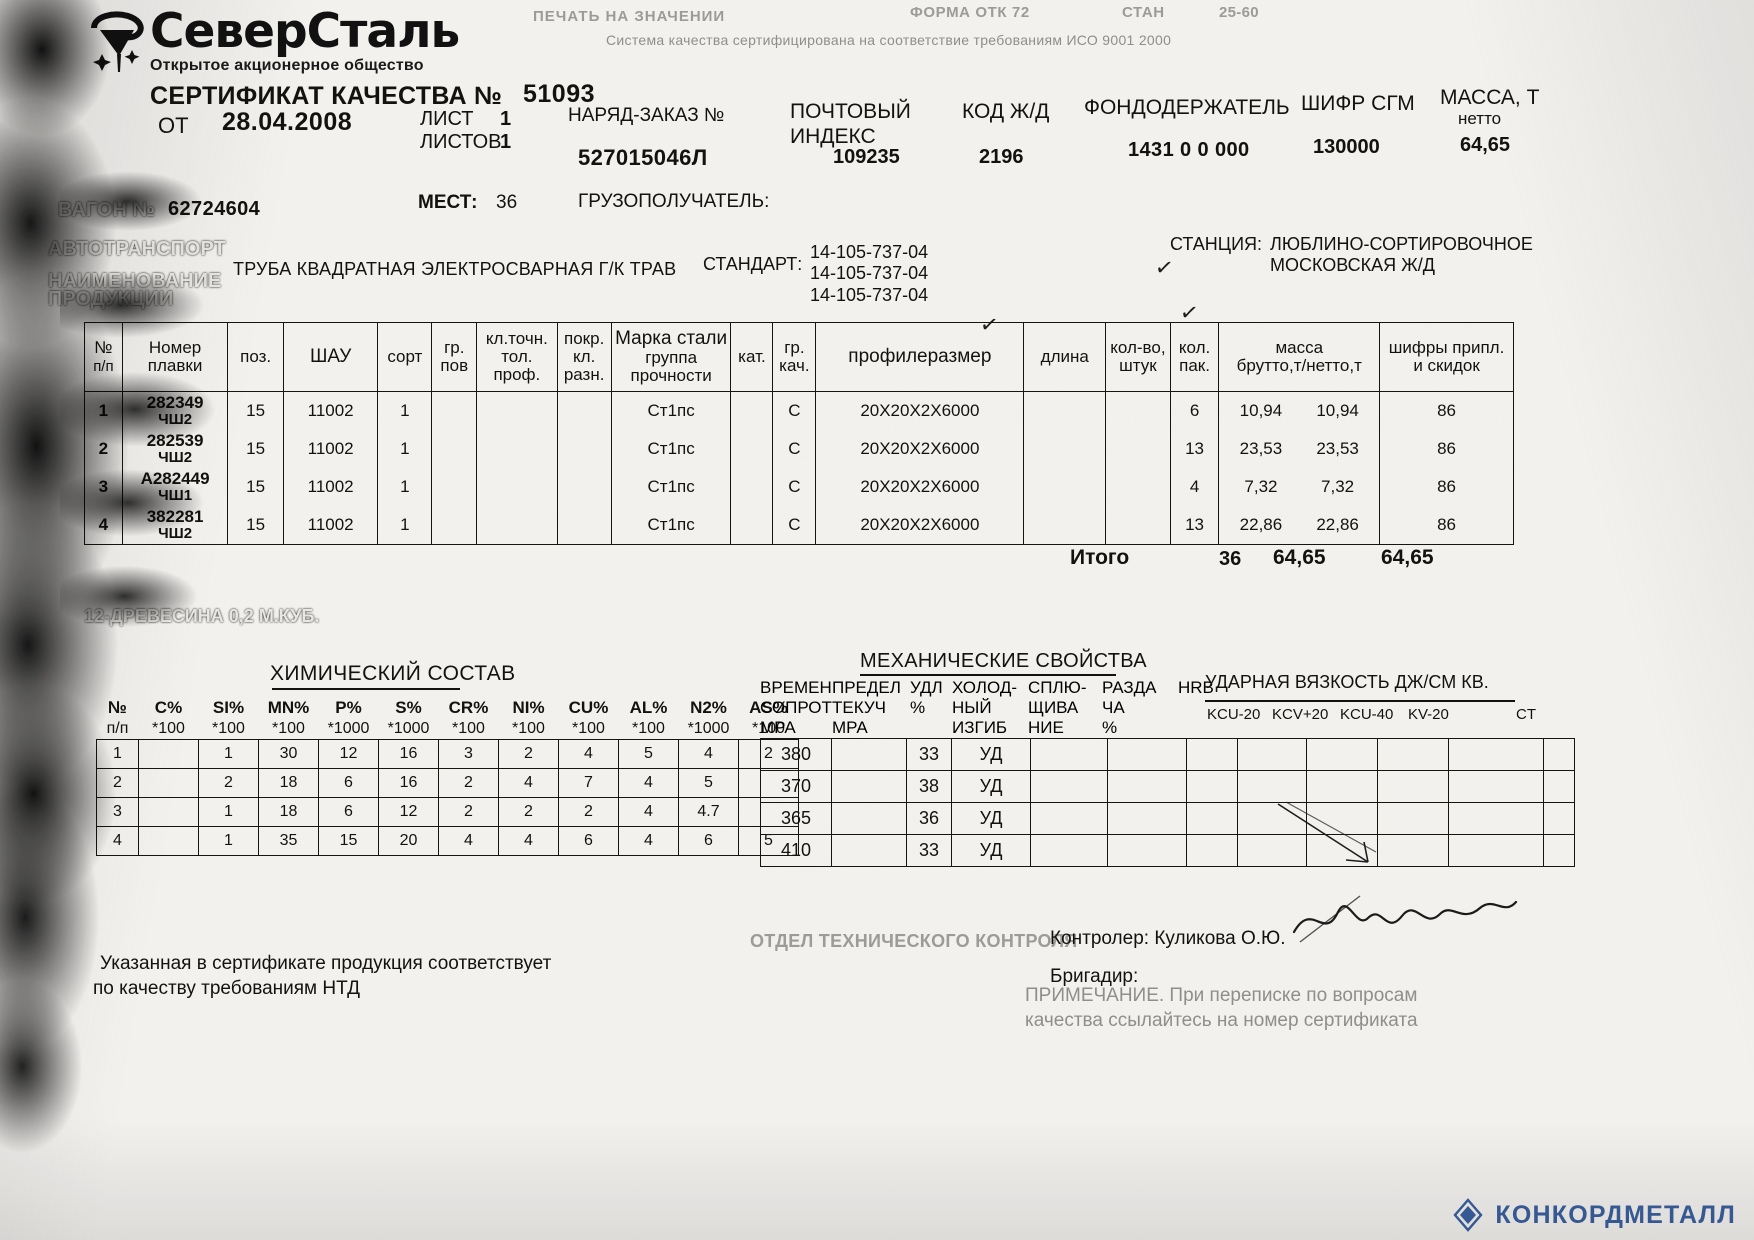 Image resolution: width=1754 pixels, height=1240 pixels. I want to click on chem-cell: 2, so click(528, 754).